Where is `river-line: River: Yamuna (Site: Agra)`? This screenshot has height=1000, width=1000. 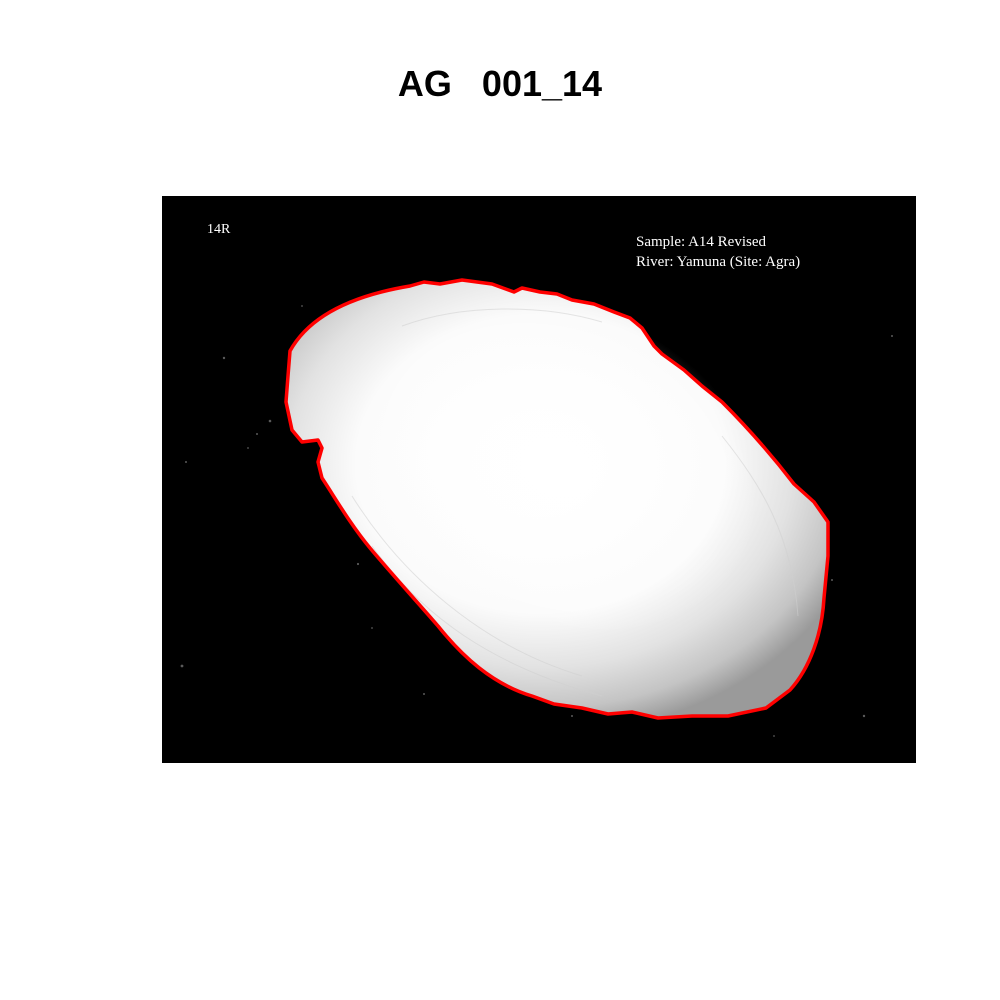 river-line: River: Yamuna (Site: Agra) is located at coordinates (718, 262).